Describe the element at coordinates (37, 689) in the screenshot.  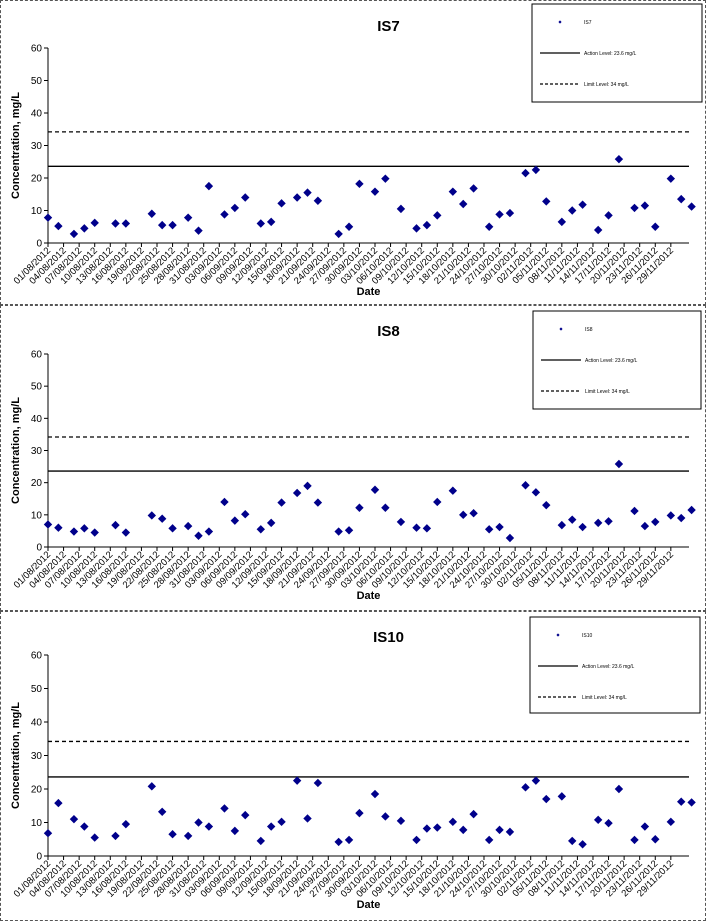
I see `y-tick-label: 50` at that location.